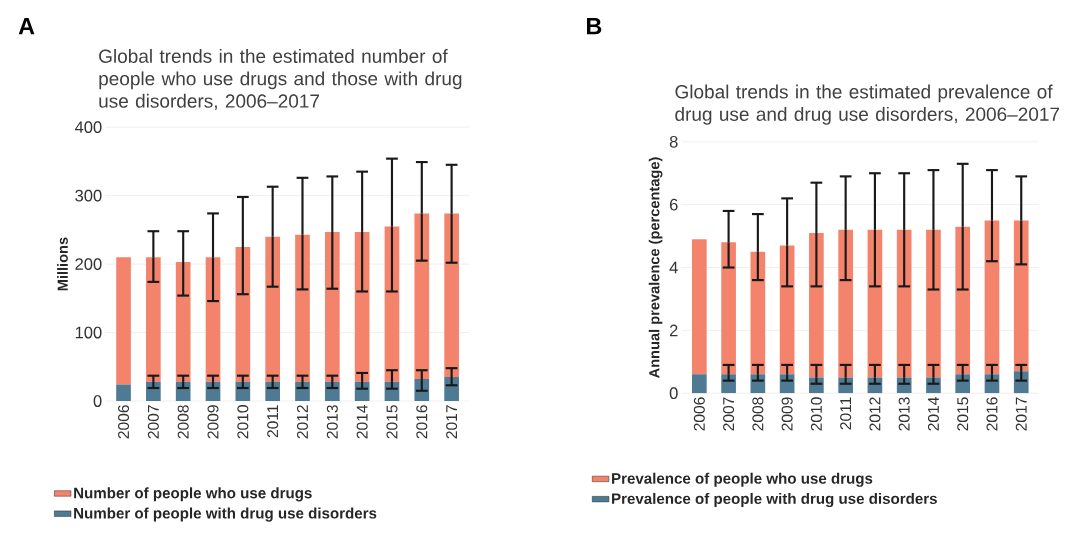 Image resolution: width=1069 pixels, height=535 pixels. What do you see at coordinates (867, 104) in the screenshot?
I see `chart-title: Global trends in the estimated prevalence of drug use and drug use disorders, 2006–2017` at bounding box center [867, 104].